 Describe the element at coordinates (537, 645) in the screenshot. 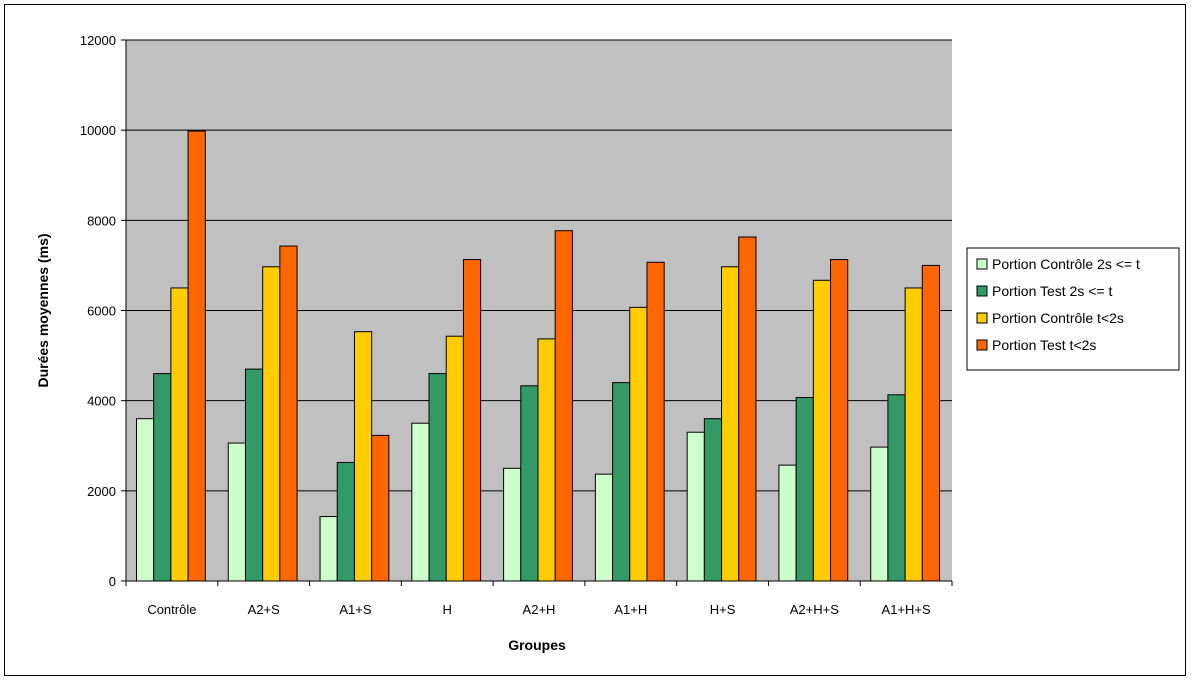

I see `x-axis-title: Groupes` at that location.